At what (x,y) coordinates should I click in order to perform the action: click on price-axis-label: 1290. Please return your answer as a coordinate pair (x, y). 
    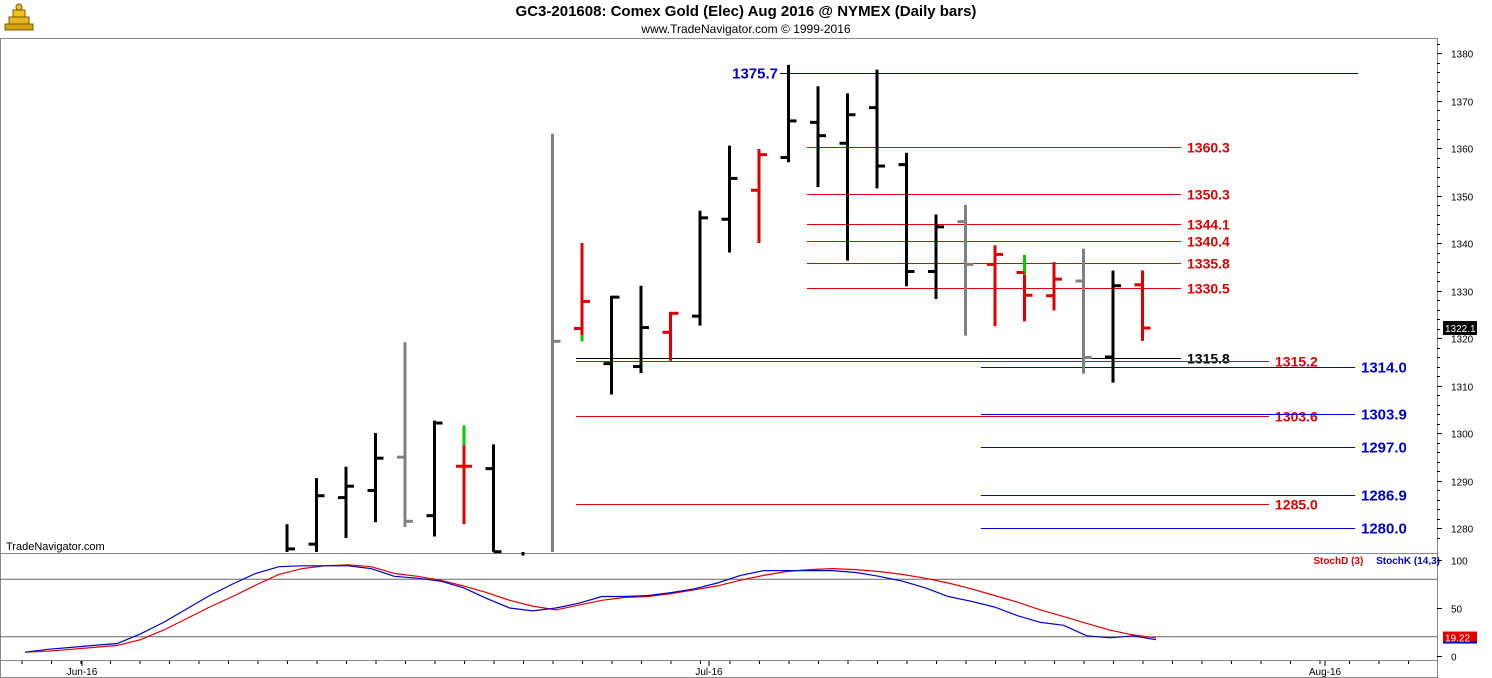
    Looking at the image, I should click on (1462, 483).